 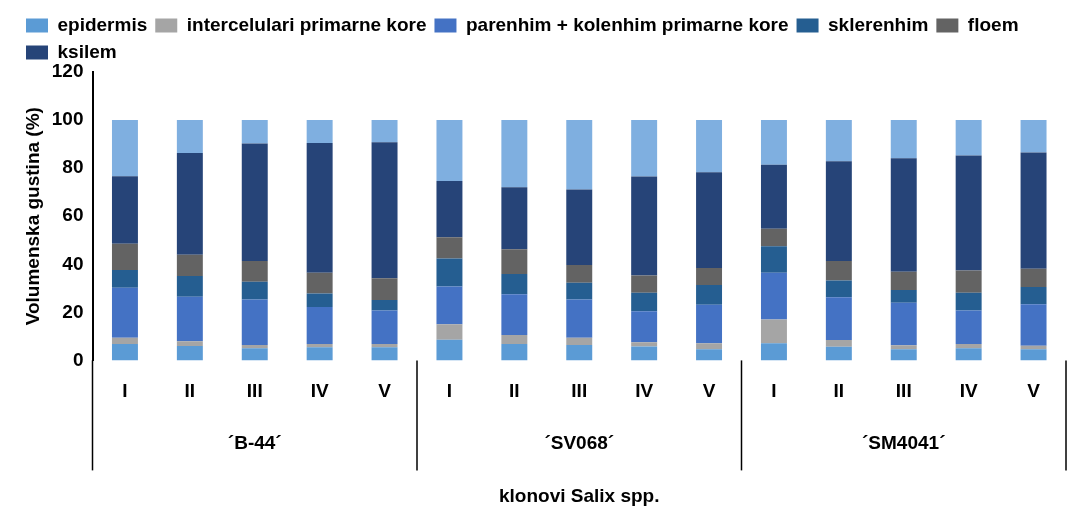 I want to click on legend-label: sklerenhim, so click(x=878, y=24).